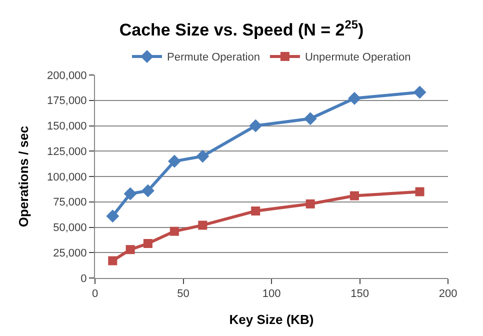 This screenshot has height=336, width=483. I want to click on legend-label: Permute Operation, so click(213, 58).